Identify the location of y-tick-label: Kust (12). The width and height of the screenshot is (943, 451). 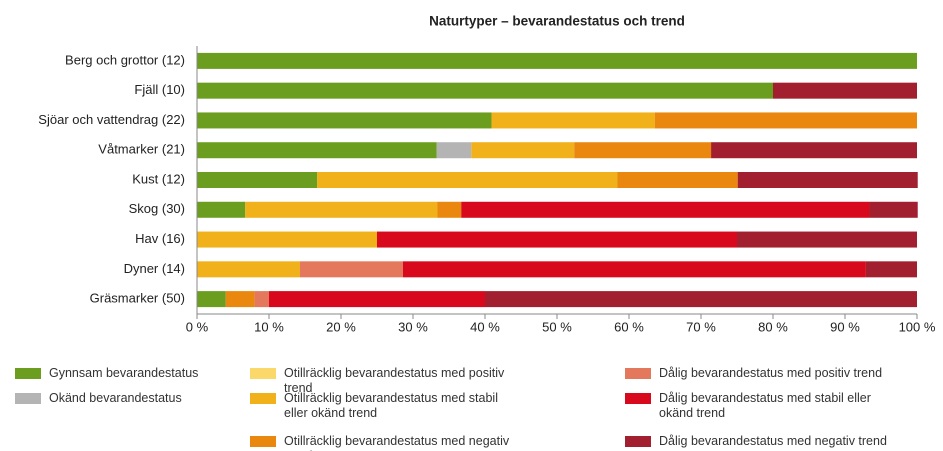
(158, 178).